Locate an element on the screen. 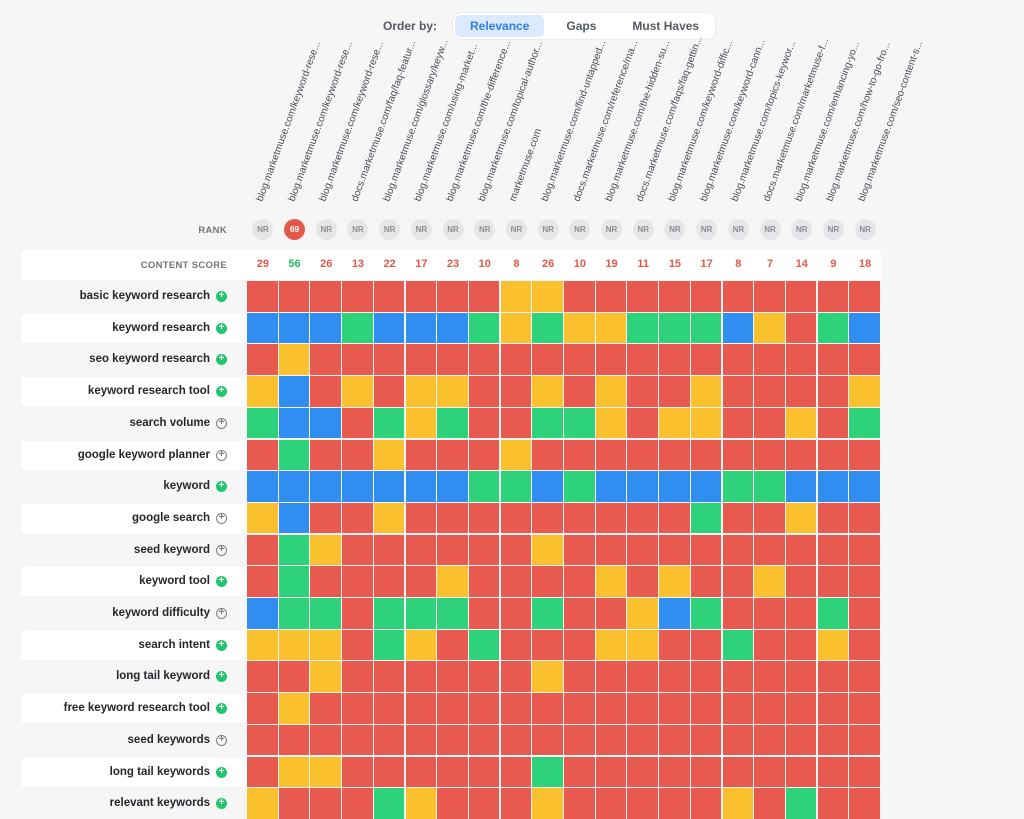 The width and height of the screenshot is (1024, 819). order-must-haves-button: Must Haves is located at coordinates (666, 26).